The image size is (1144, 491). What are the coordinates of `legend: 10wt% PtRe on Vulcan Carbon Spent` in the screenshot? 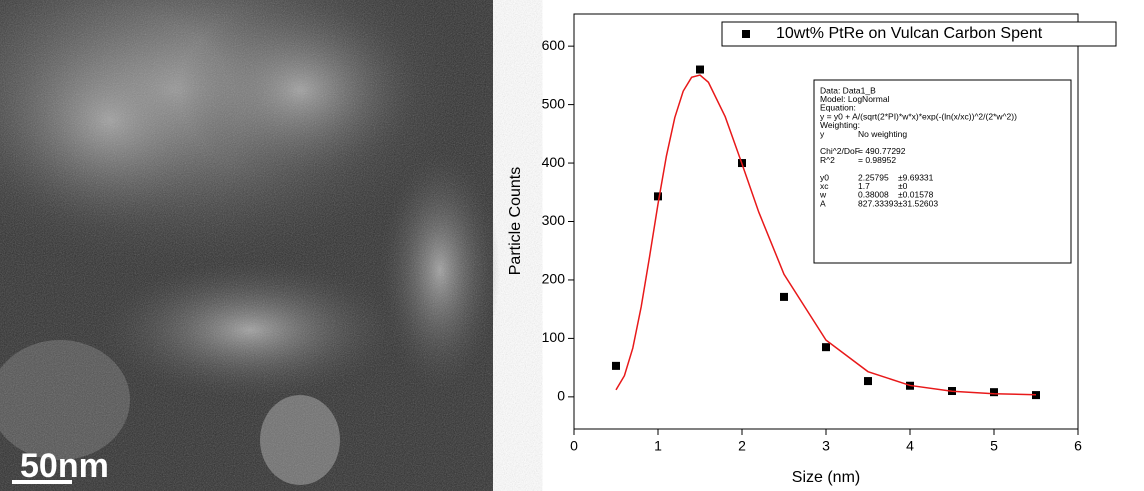 It's located at (919, 34).